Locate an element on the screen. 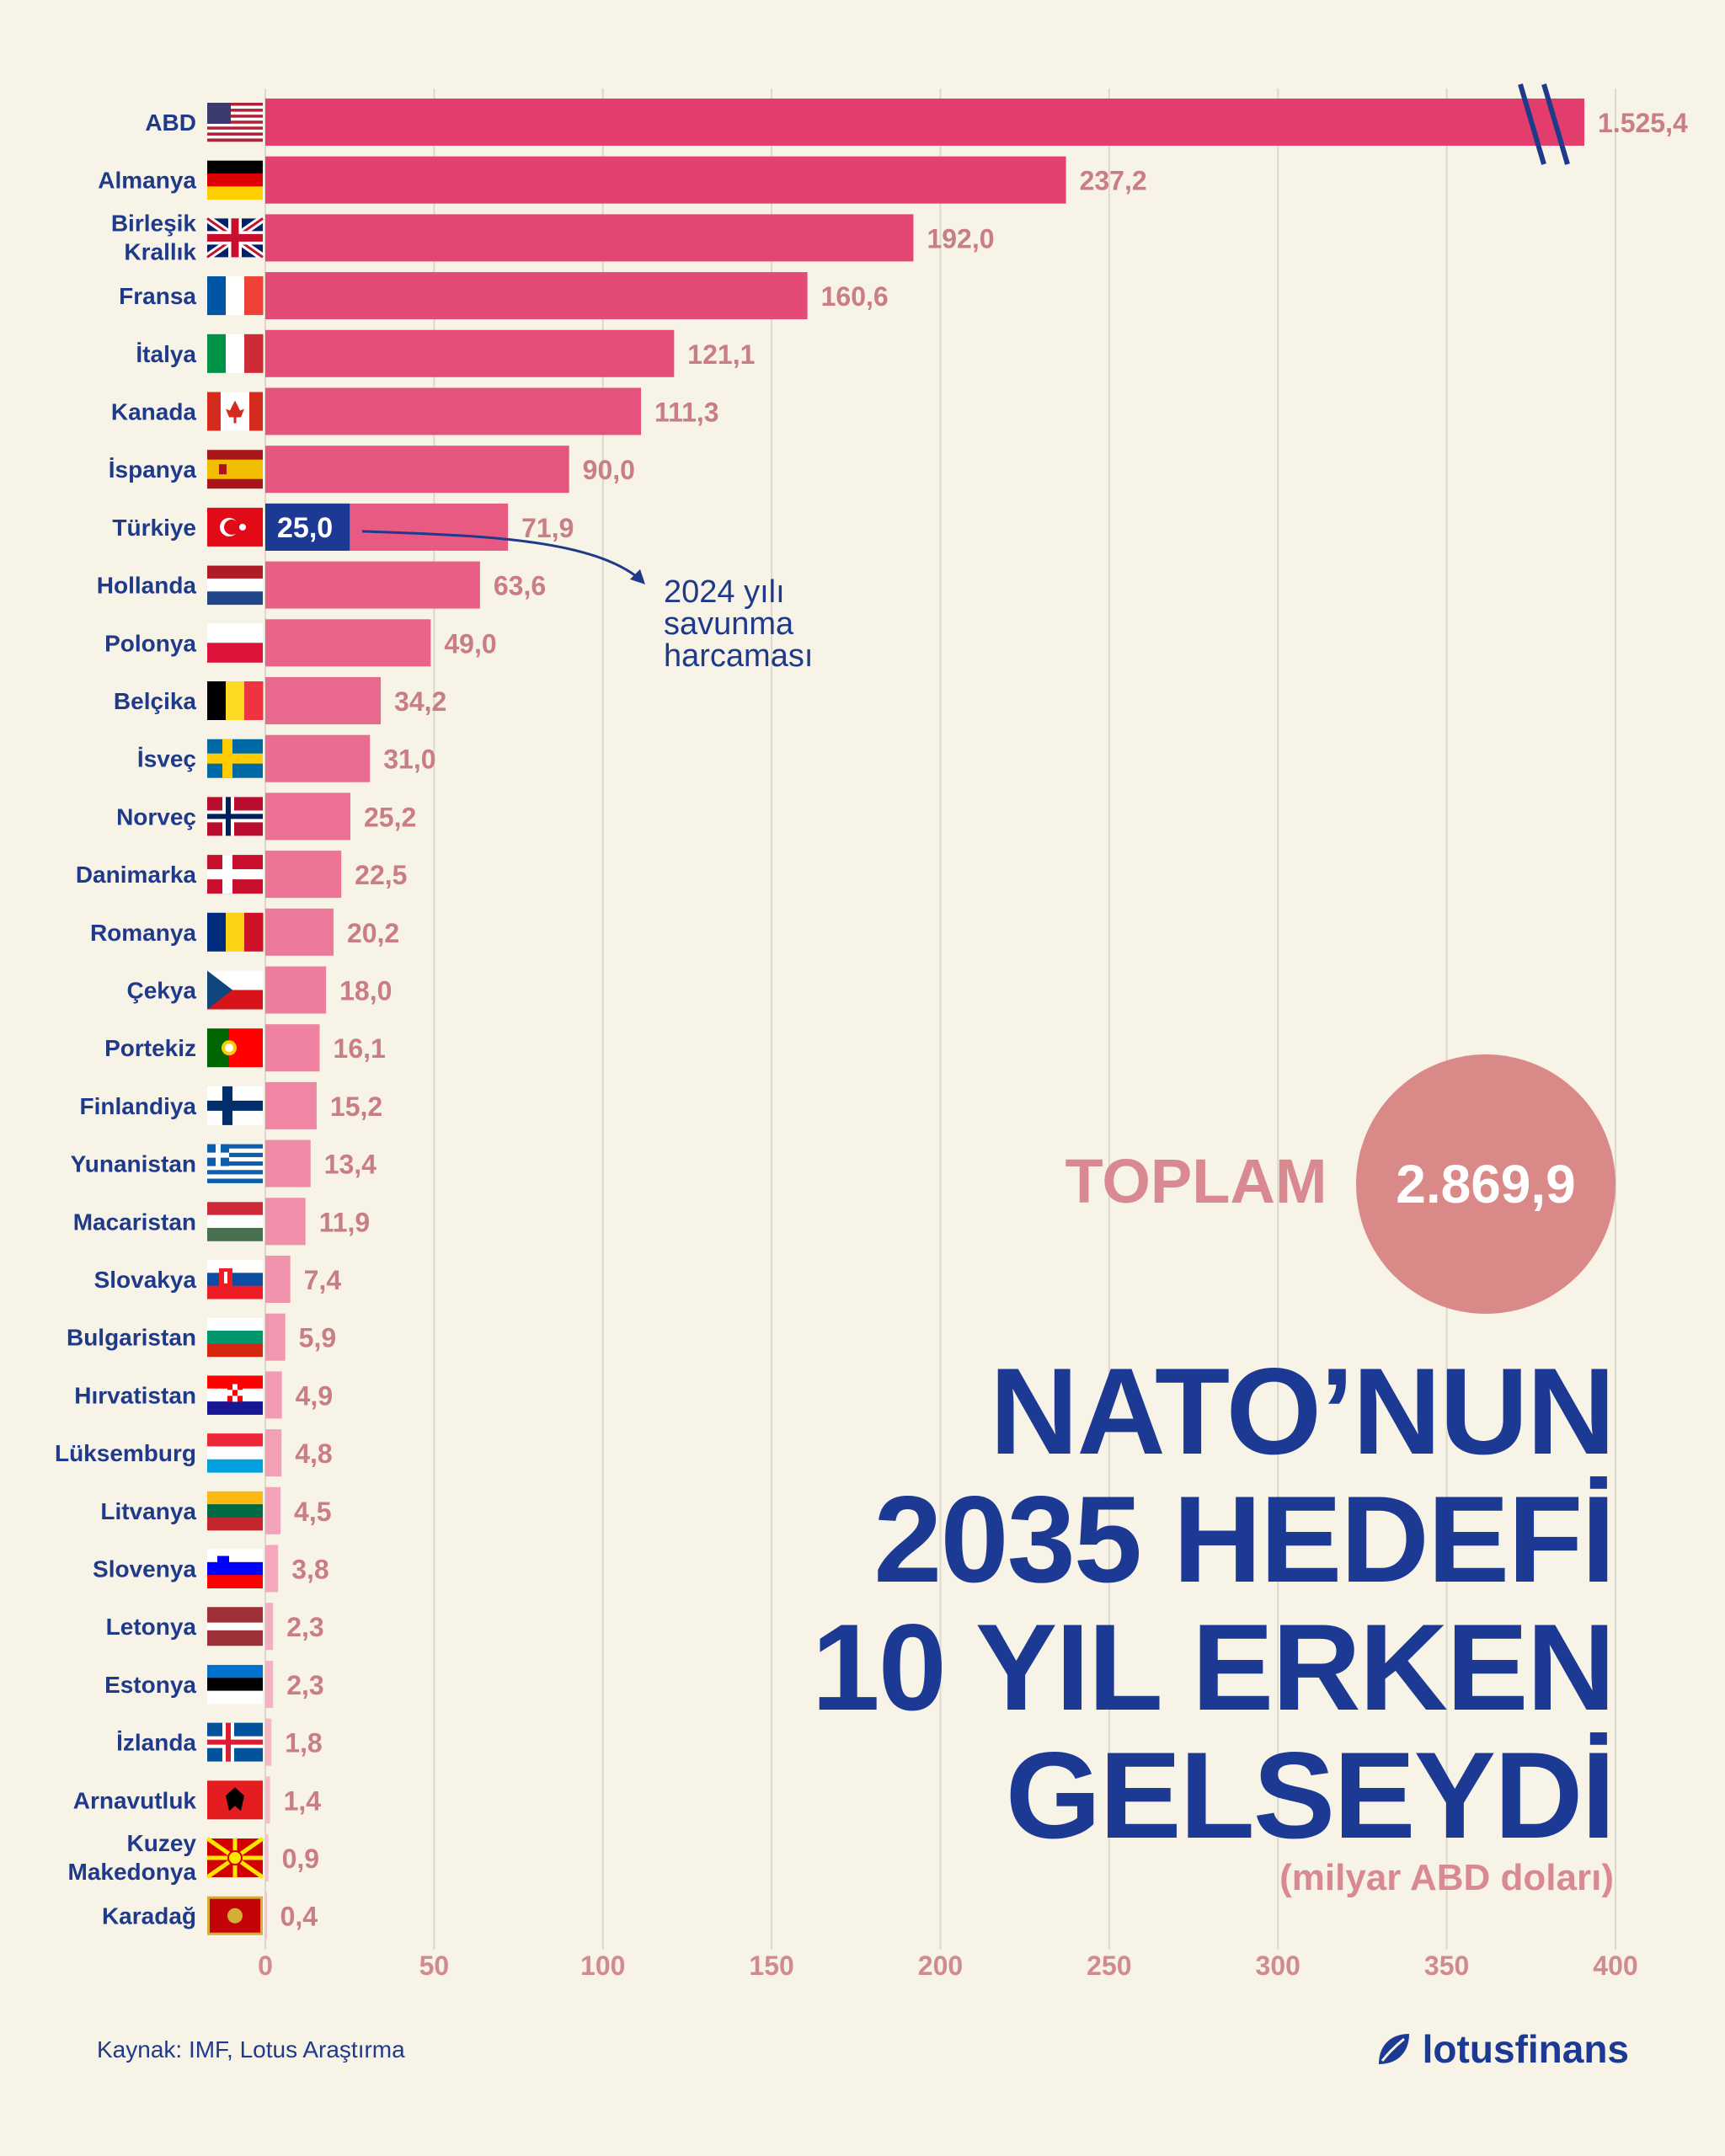 This screenshot has width=1725, height=2156. bar-row: 1,8 İzlanda is located at coordinates (219, 1742).